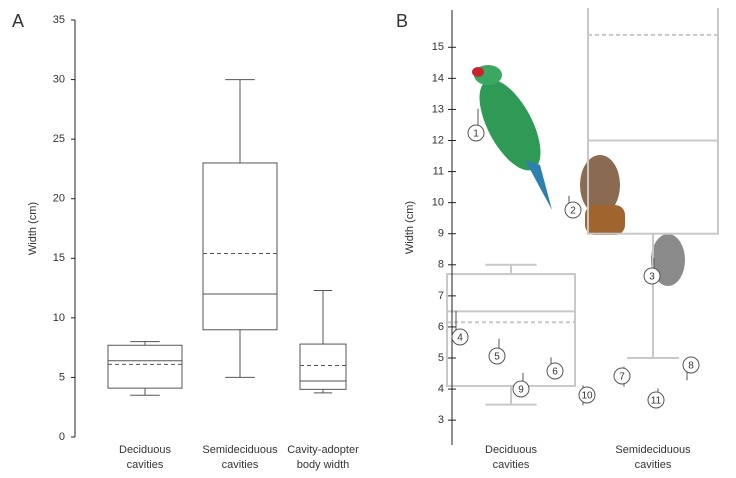 The width and height of the screenshot is (736, 478). What do you see at coordinates (59, 199) in the screenshot?
I see `y-tick-label: 20` at bounding box center [59, 199].